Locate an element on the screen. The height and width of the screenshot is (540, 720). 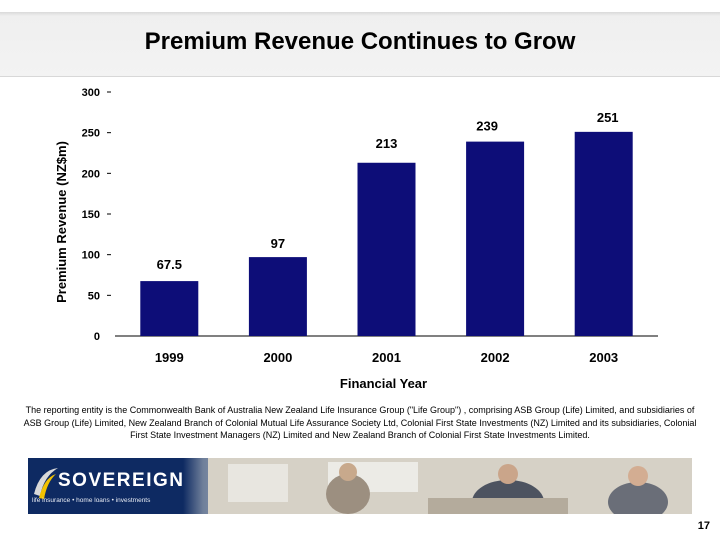
bar-1999 is located at coordinates (169, 308).